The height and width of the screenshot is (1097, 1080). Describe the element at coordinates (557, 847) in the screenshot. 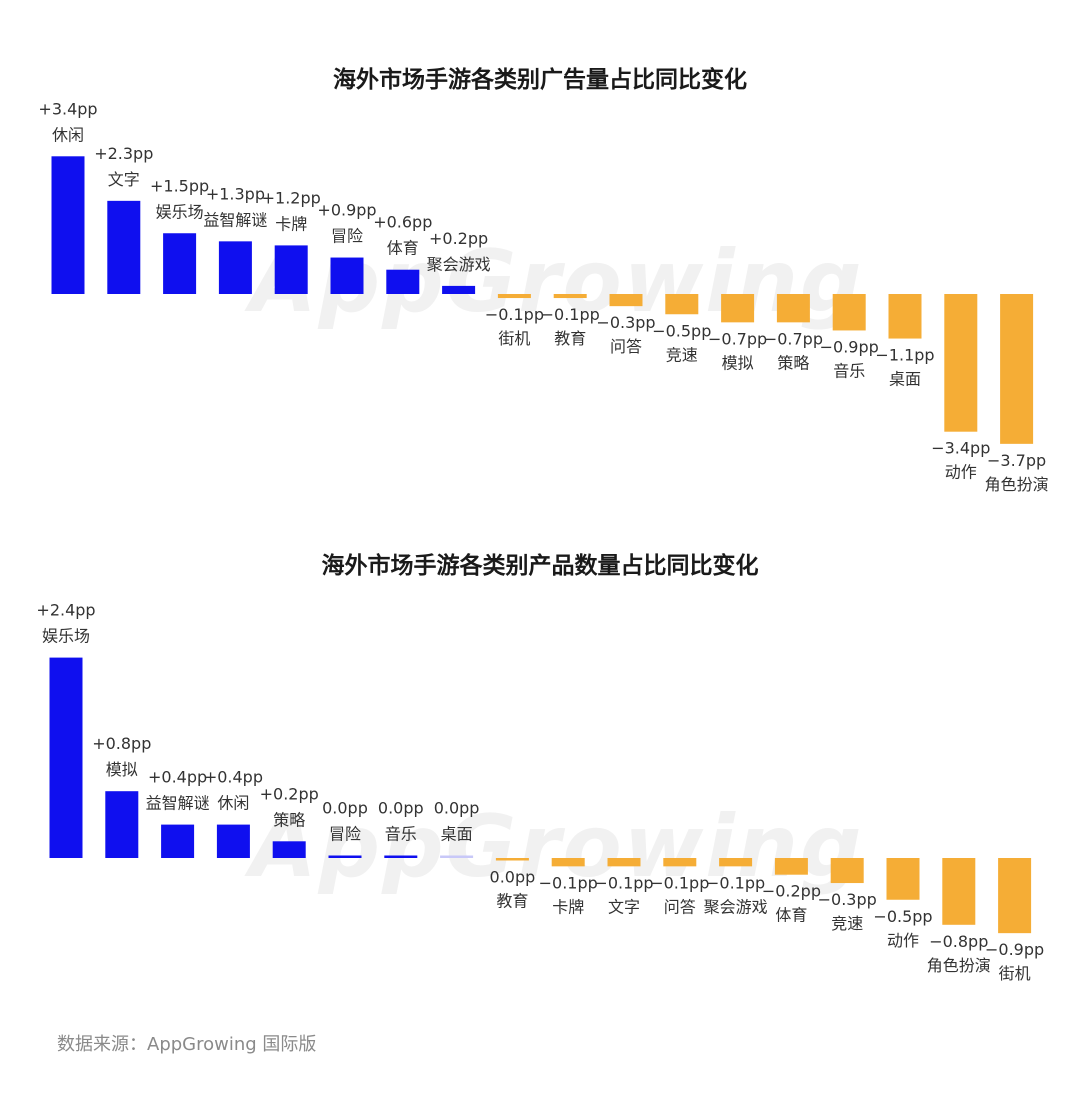

I see `watermark-logo: AppGrowing` at that location.